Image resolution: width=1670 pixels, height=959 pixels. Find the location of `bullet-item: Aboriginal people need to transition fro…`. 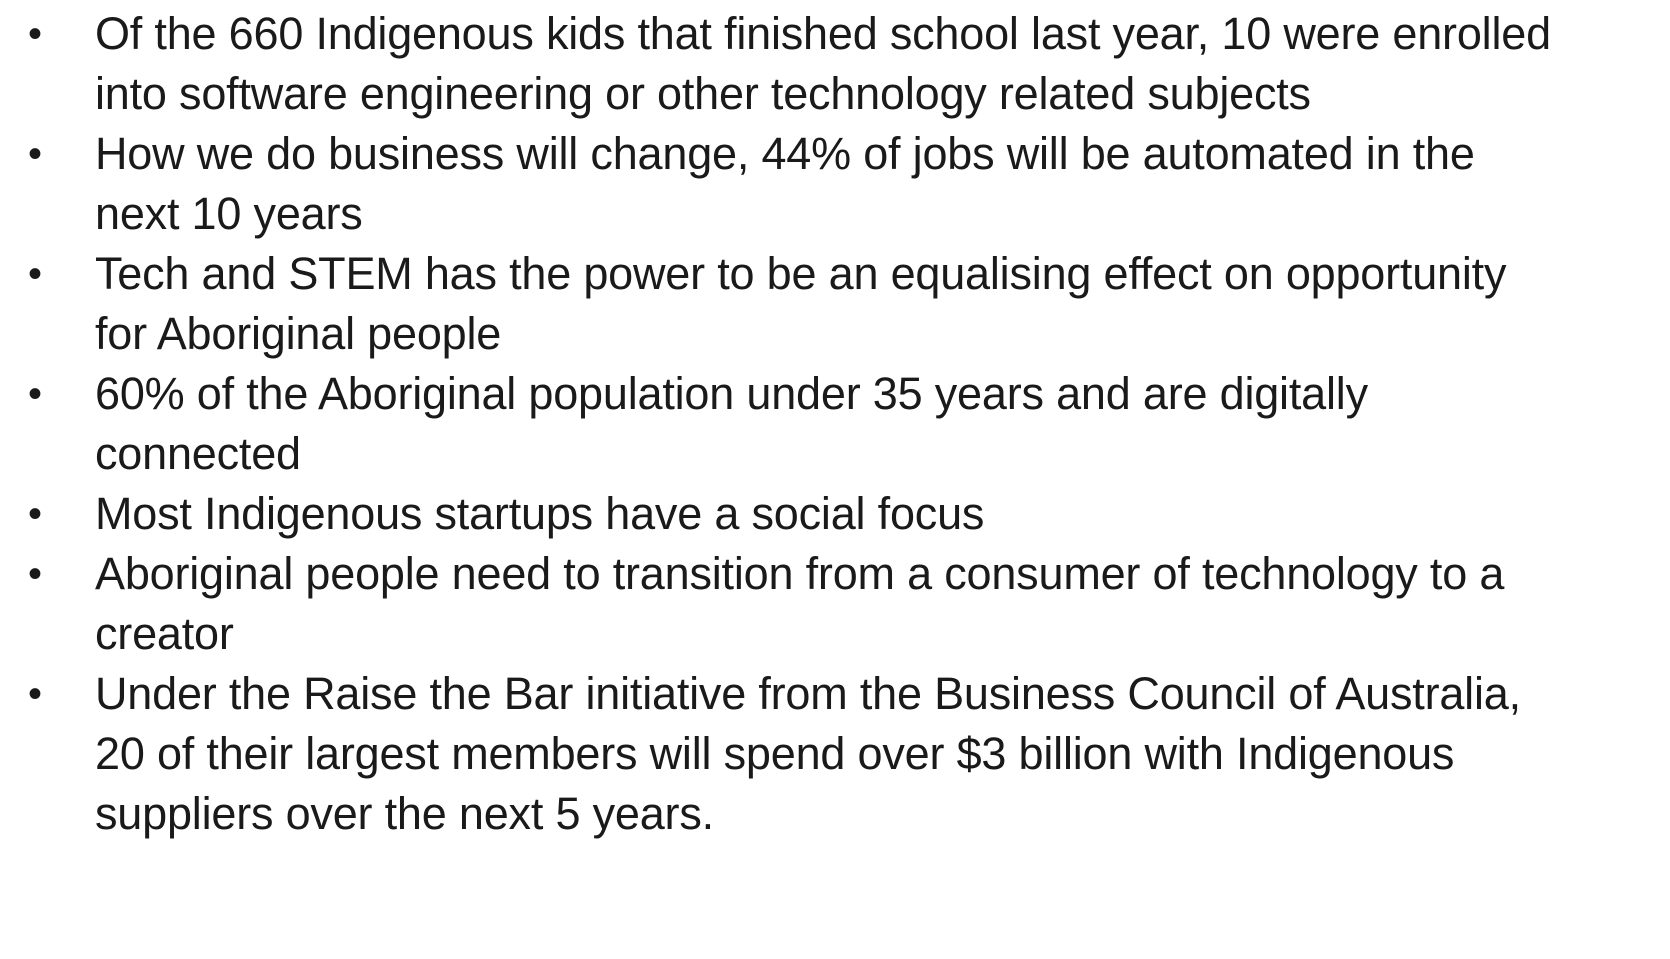

bullet-item: Aboriginal people need to transition fro… is located at coordinates (780, 604).